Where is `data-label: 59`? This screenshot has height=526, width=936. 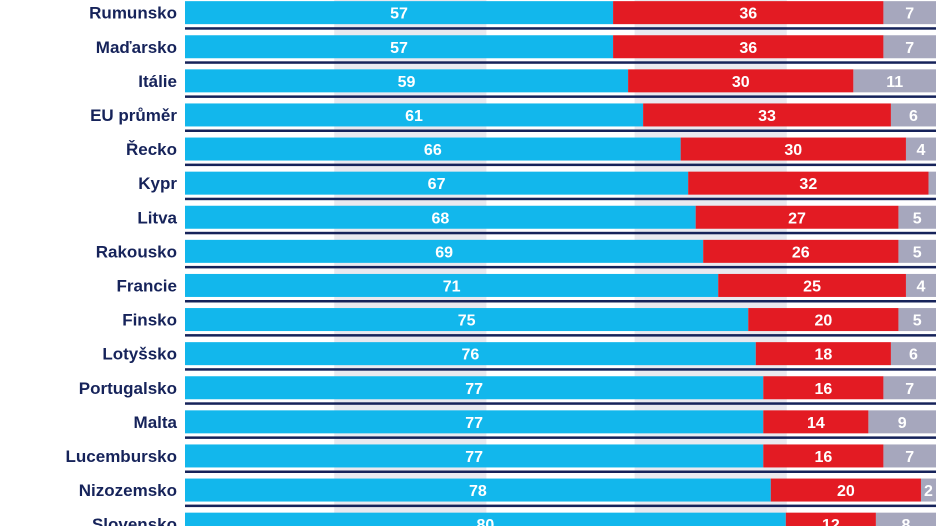
data-label: 59 is located at coordinates (407, 82).